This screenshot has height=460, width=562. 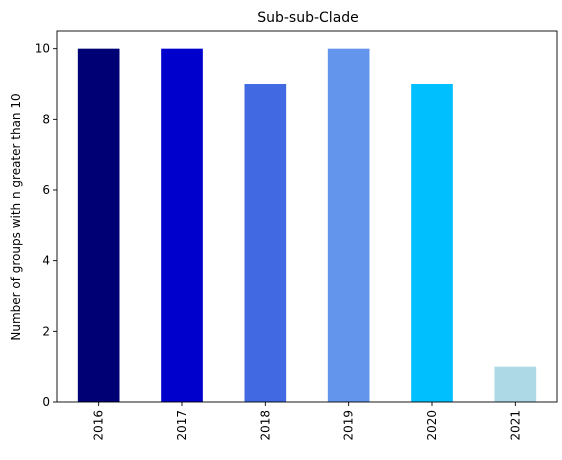 What do you see at coordinates (348, 225) in the screenshot?
I see `bar-2019` at bounding box center [348, 225].